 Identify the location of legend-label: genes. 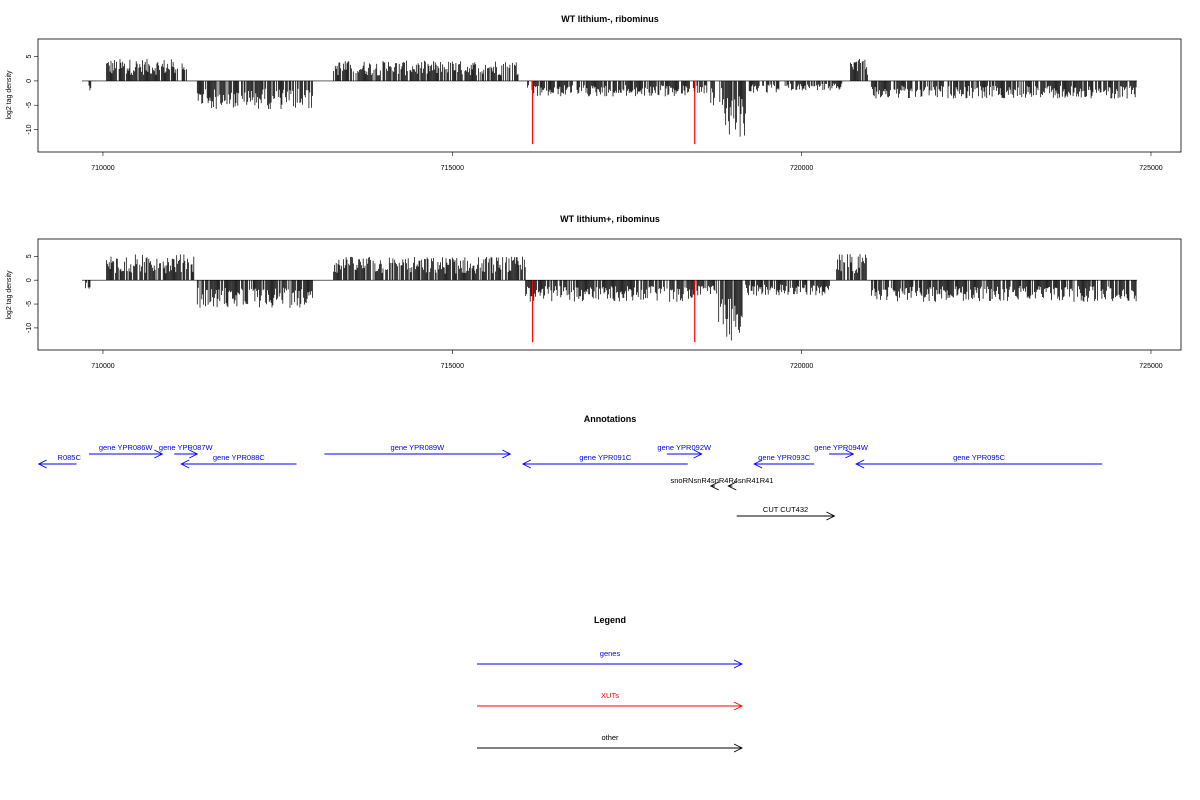
(610, 653).